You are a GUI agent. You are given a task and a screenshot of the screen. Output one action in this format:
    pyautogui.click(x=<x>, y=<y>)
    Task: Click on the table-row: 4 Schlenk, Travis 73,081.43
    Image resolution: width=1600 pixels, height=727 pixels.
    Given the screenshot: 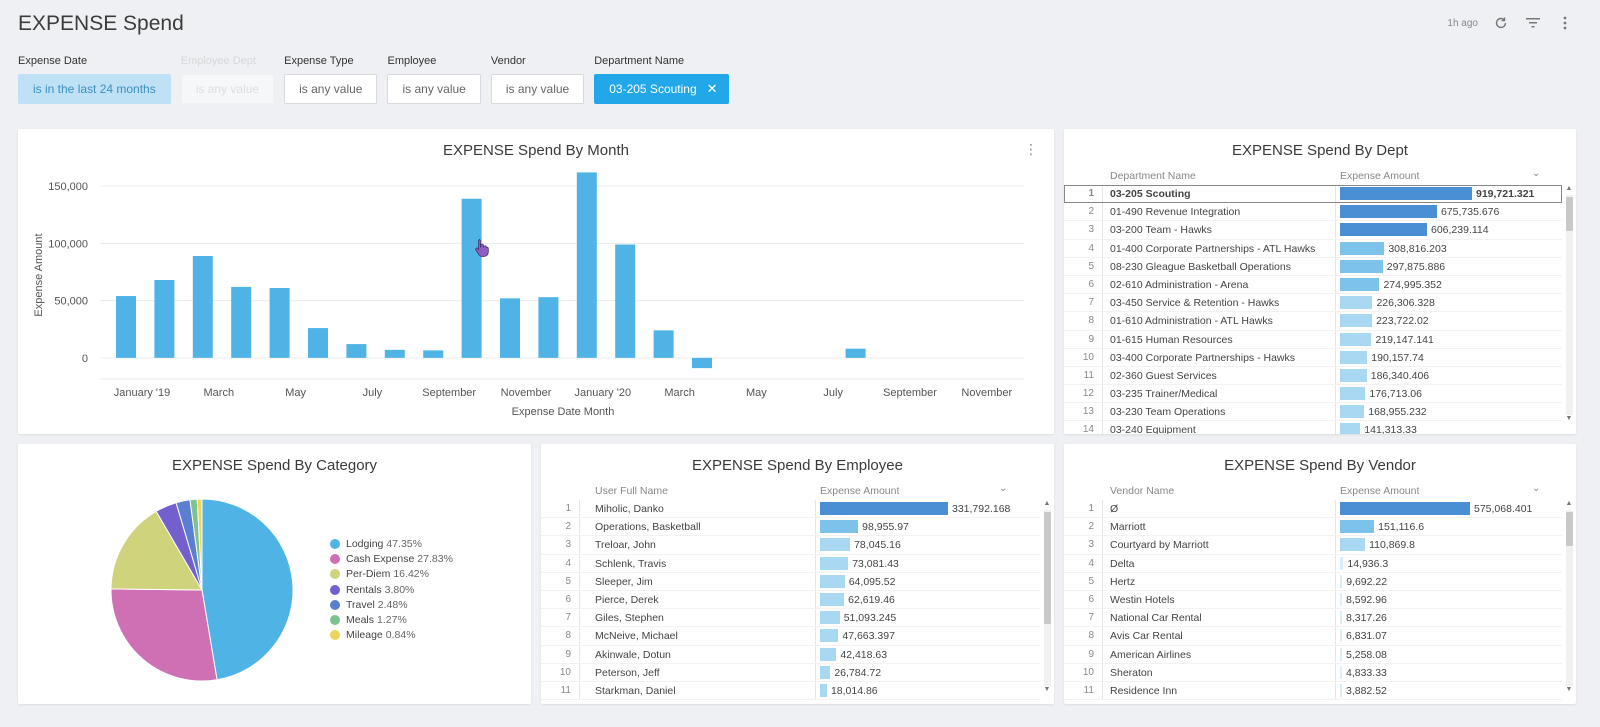 What is the action you would take?
    pyautogui.click(x=790, y=564)
    